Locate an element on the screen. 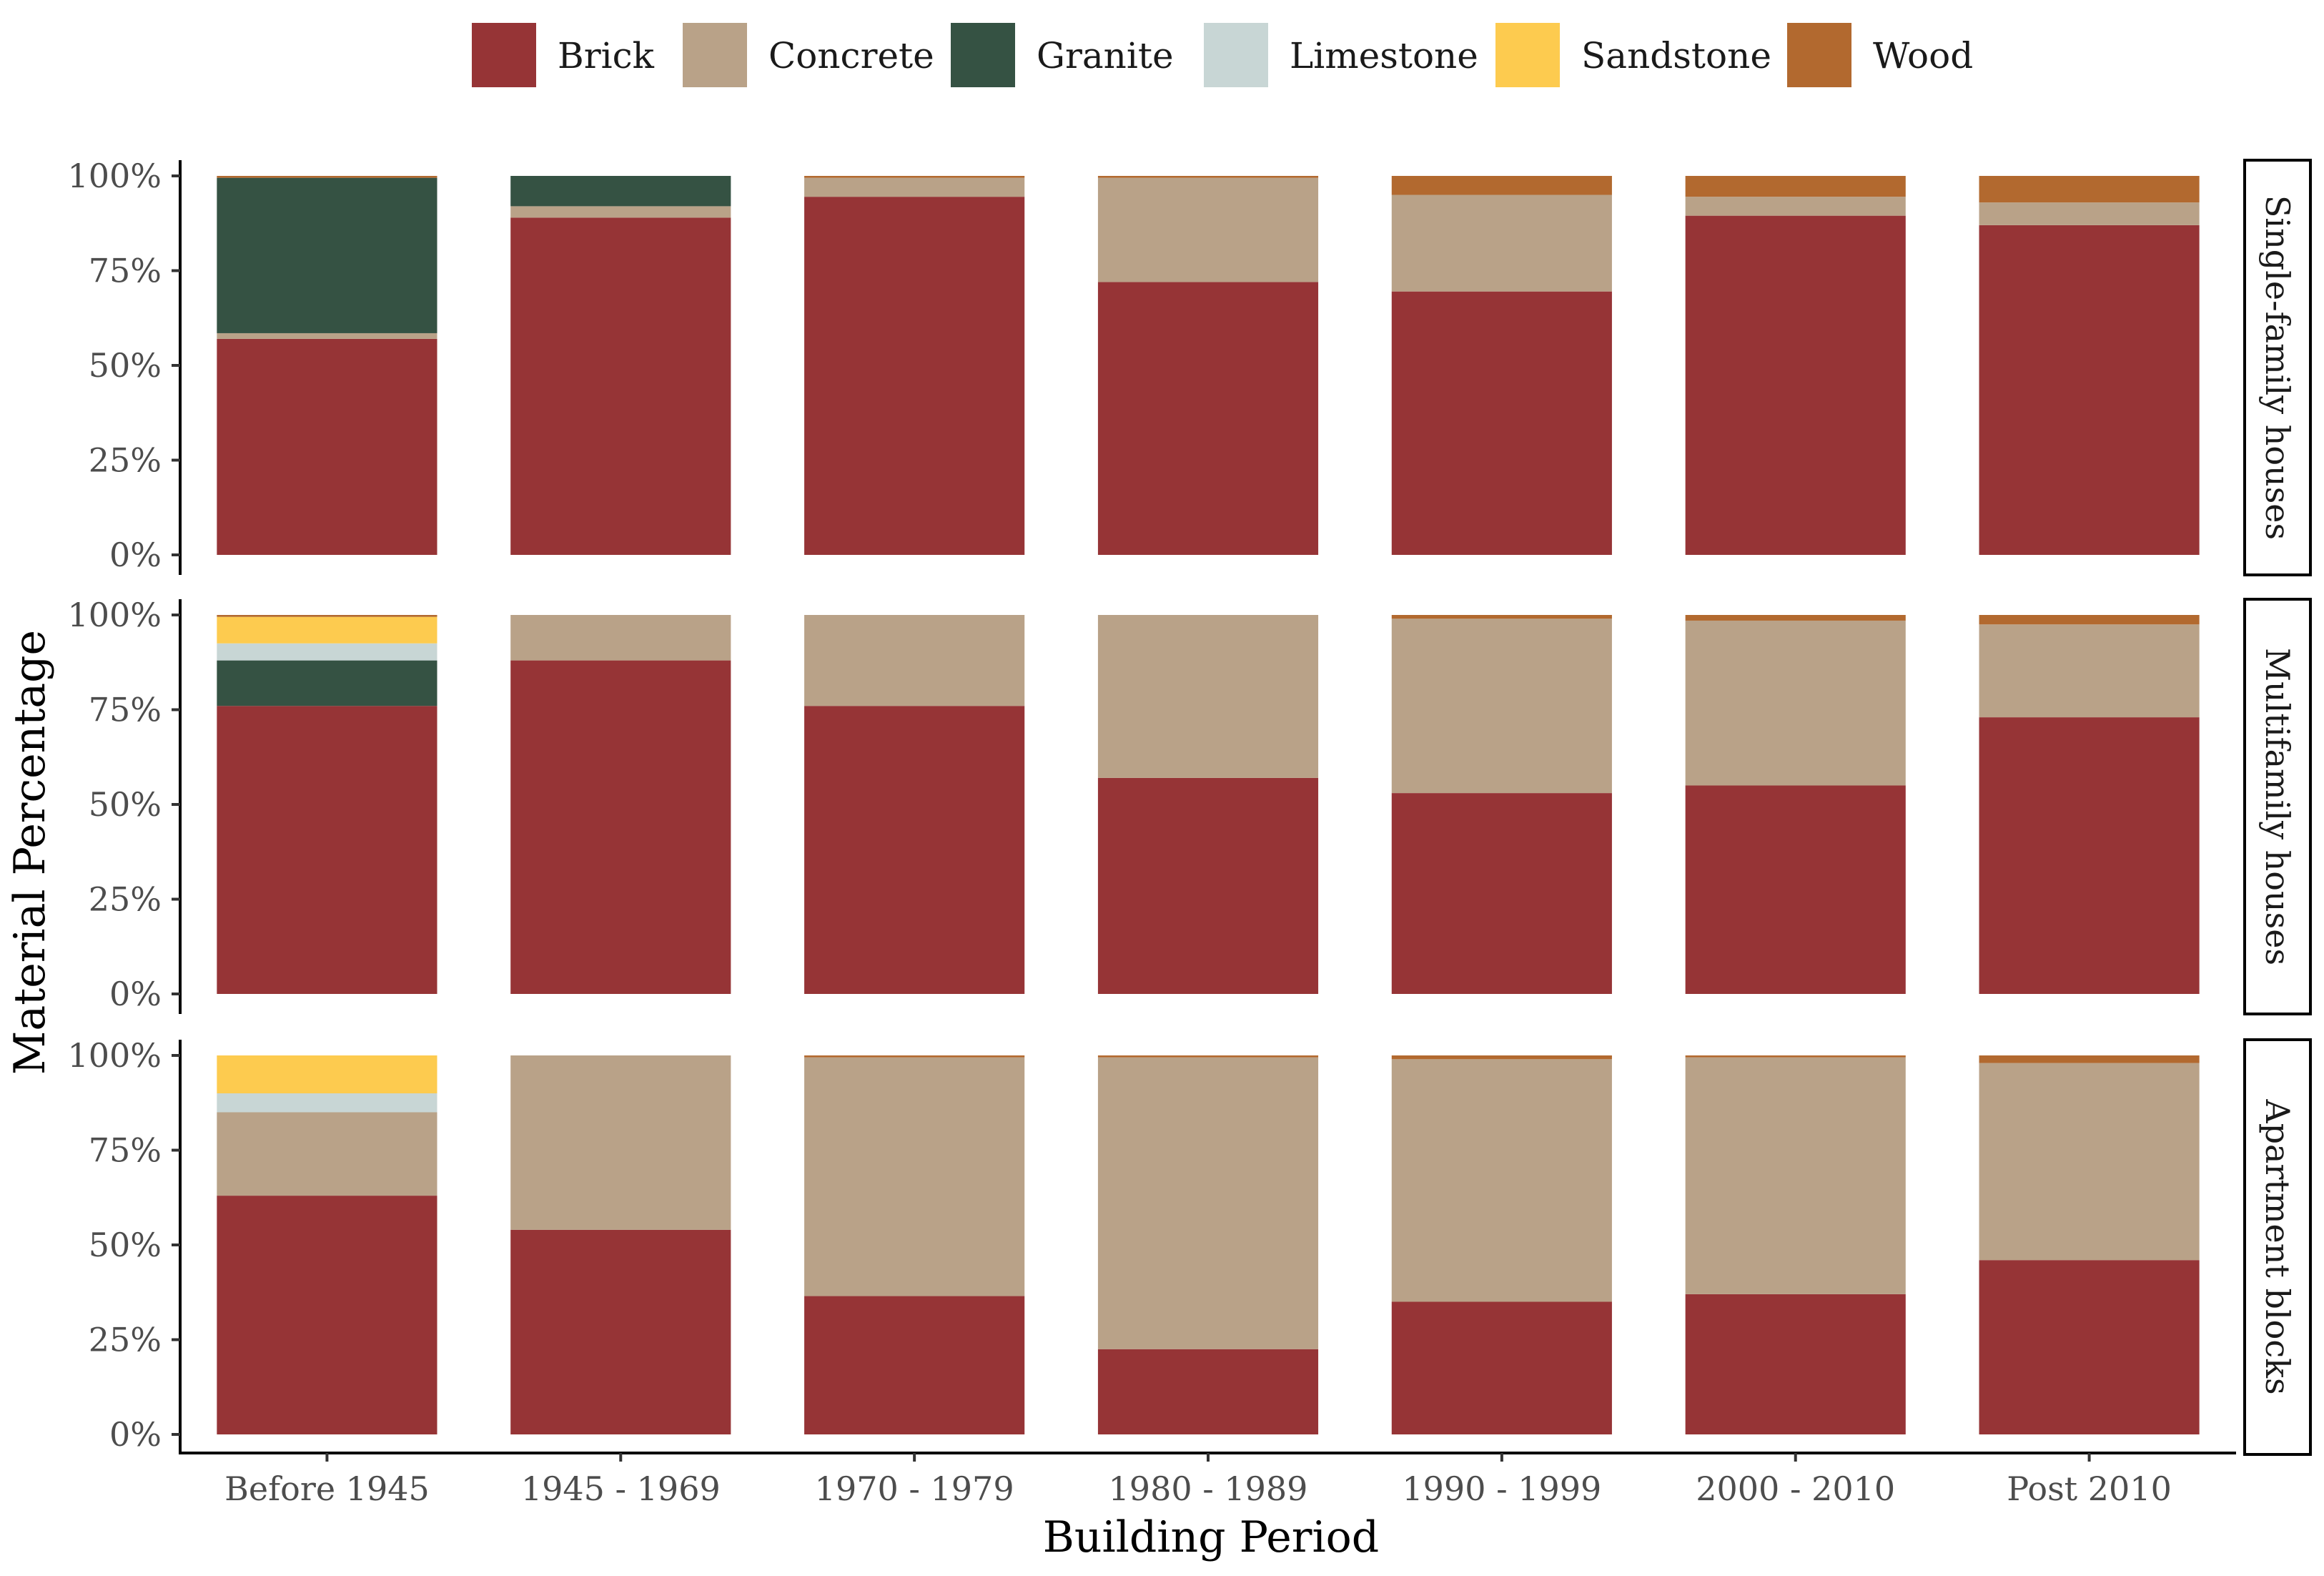  x-axis-title: Building Period is located at coordinates (1211, 1537).